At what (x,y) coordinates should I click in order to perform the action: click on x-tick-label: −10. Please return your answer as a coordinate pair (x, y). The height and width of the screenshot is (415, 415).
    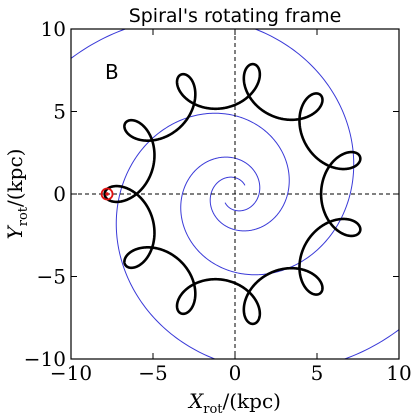
    Looking at the image, I should click on (71, 373).